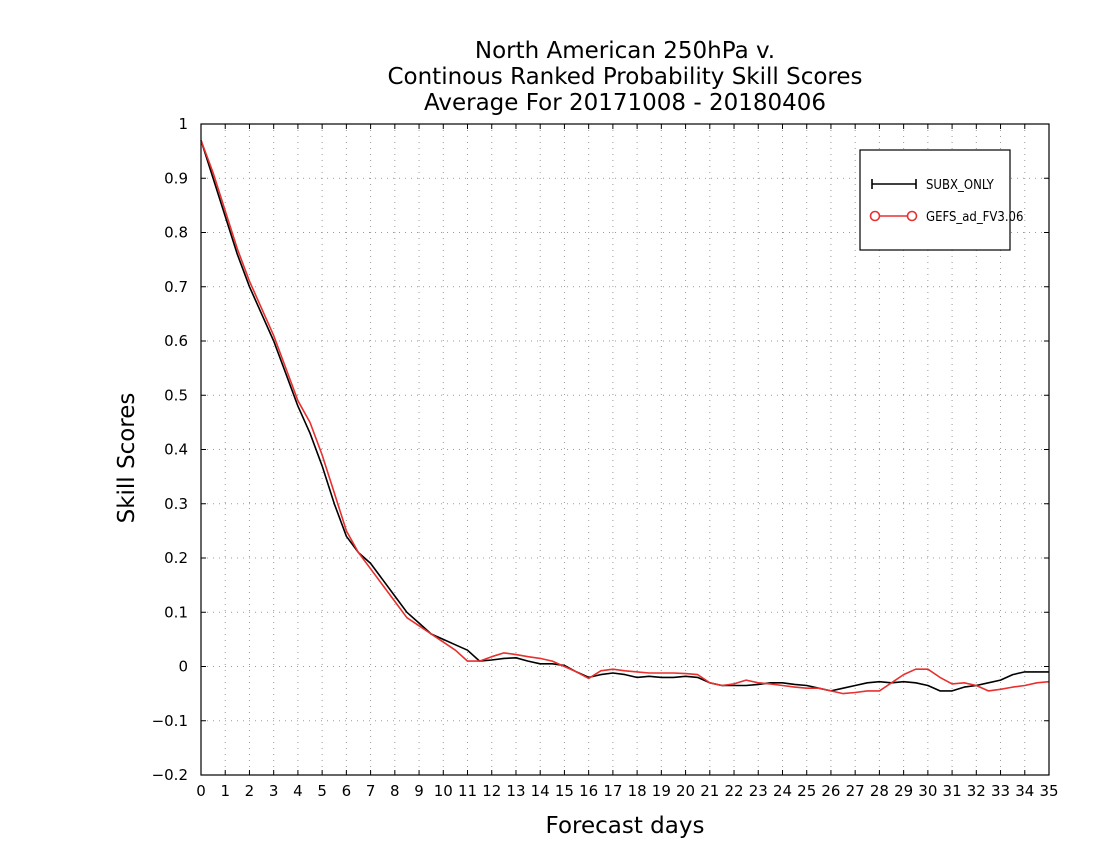 Image resolution: width=1100 pixels, height=850 pixels. I want to click on y-tick-label: 0.1, so click(176, 612).